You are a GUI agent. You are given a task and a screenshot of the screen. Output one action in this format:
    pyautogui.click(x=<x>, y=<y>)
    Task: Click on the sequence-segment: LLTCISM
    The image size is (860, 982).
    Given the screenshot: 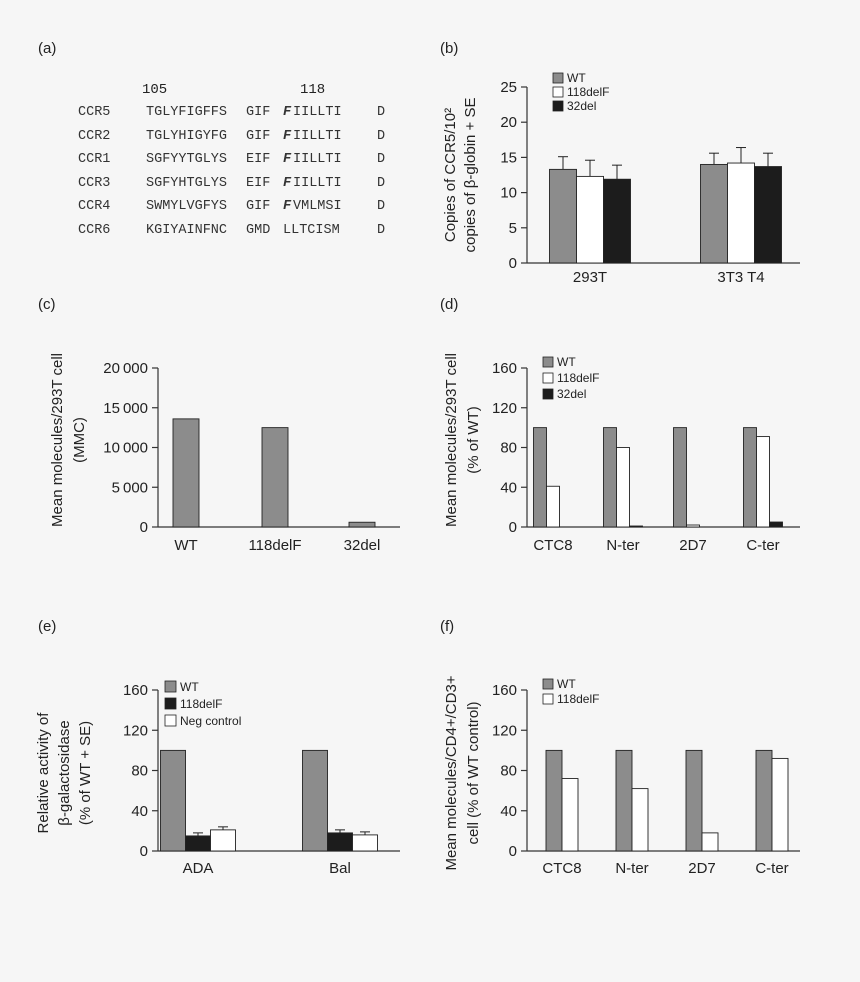 What is the action you would take?
    pyautogui.click(x=330, y=235)
    